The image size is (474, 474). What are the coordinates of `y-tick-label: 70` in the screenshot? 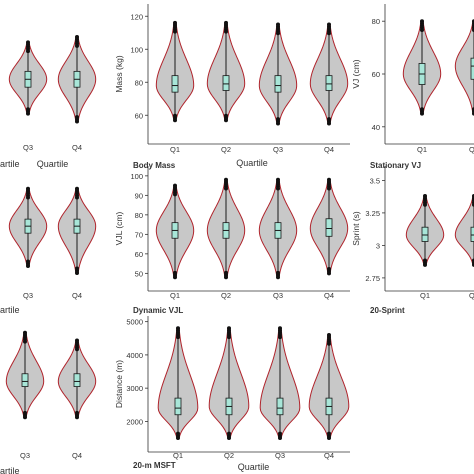 It's located at (139, 234).